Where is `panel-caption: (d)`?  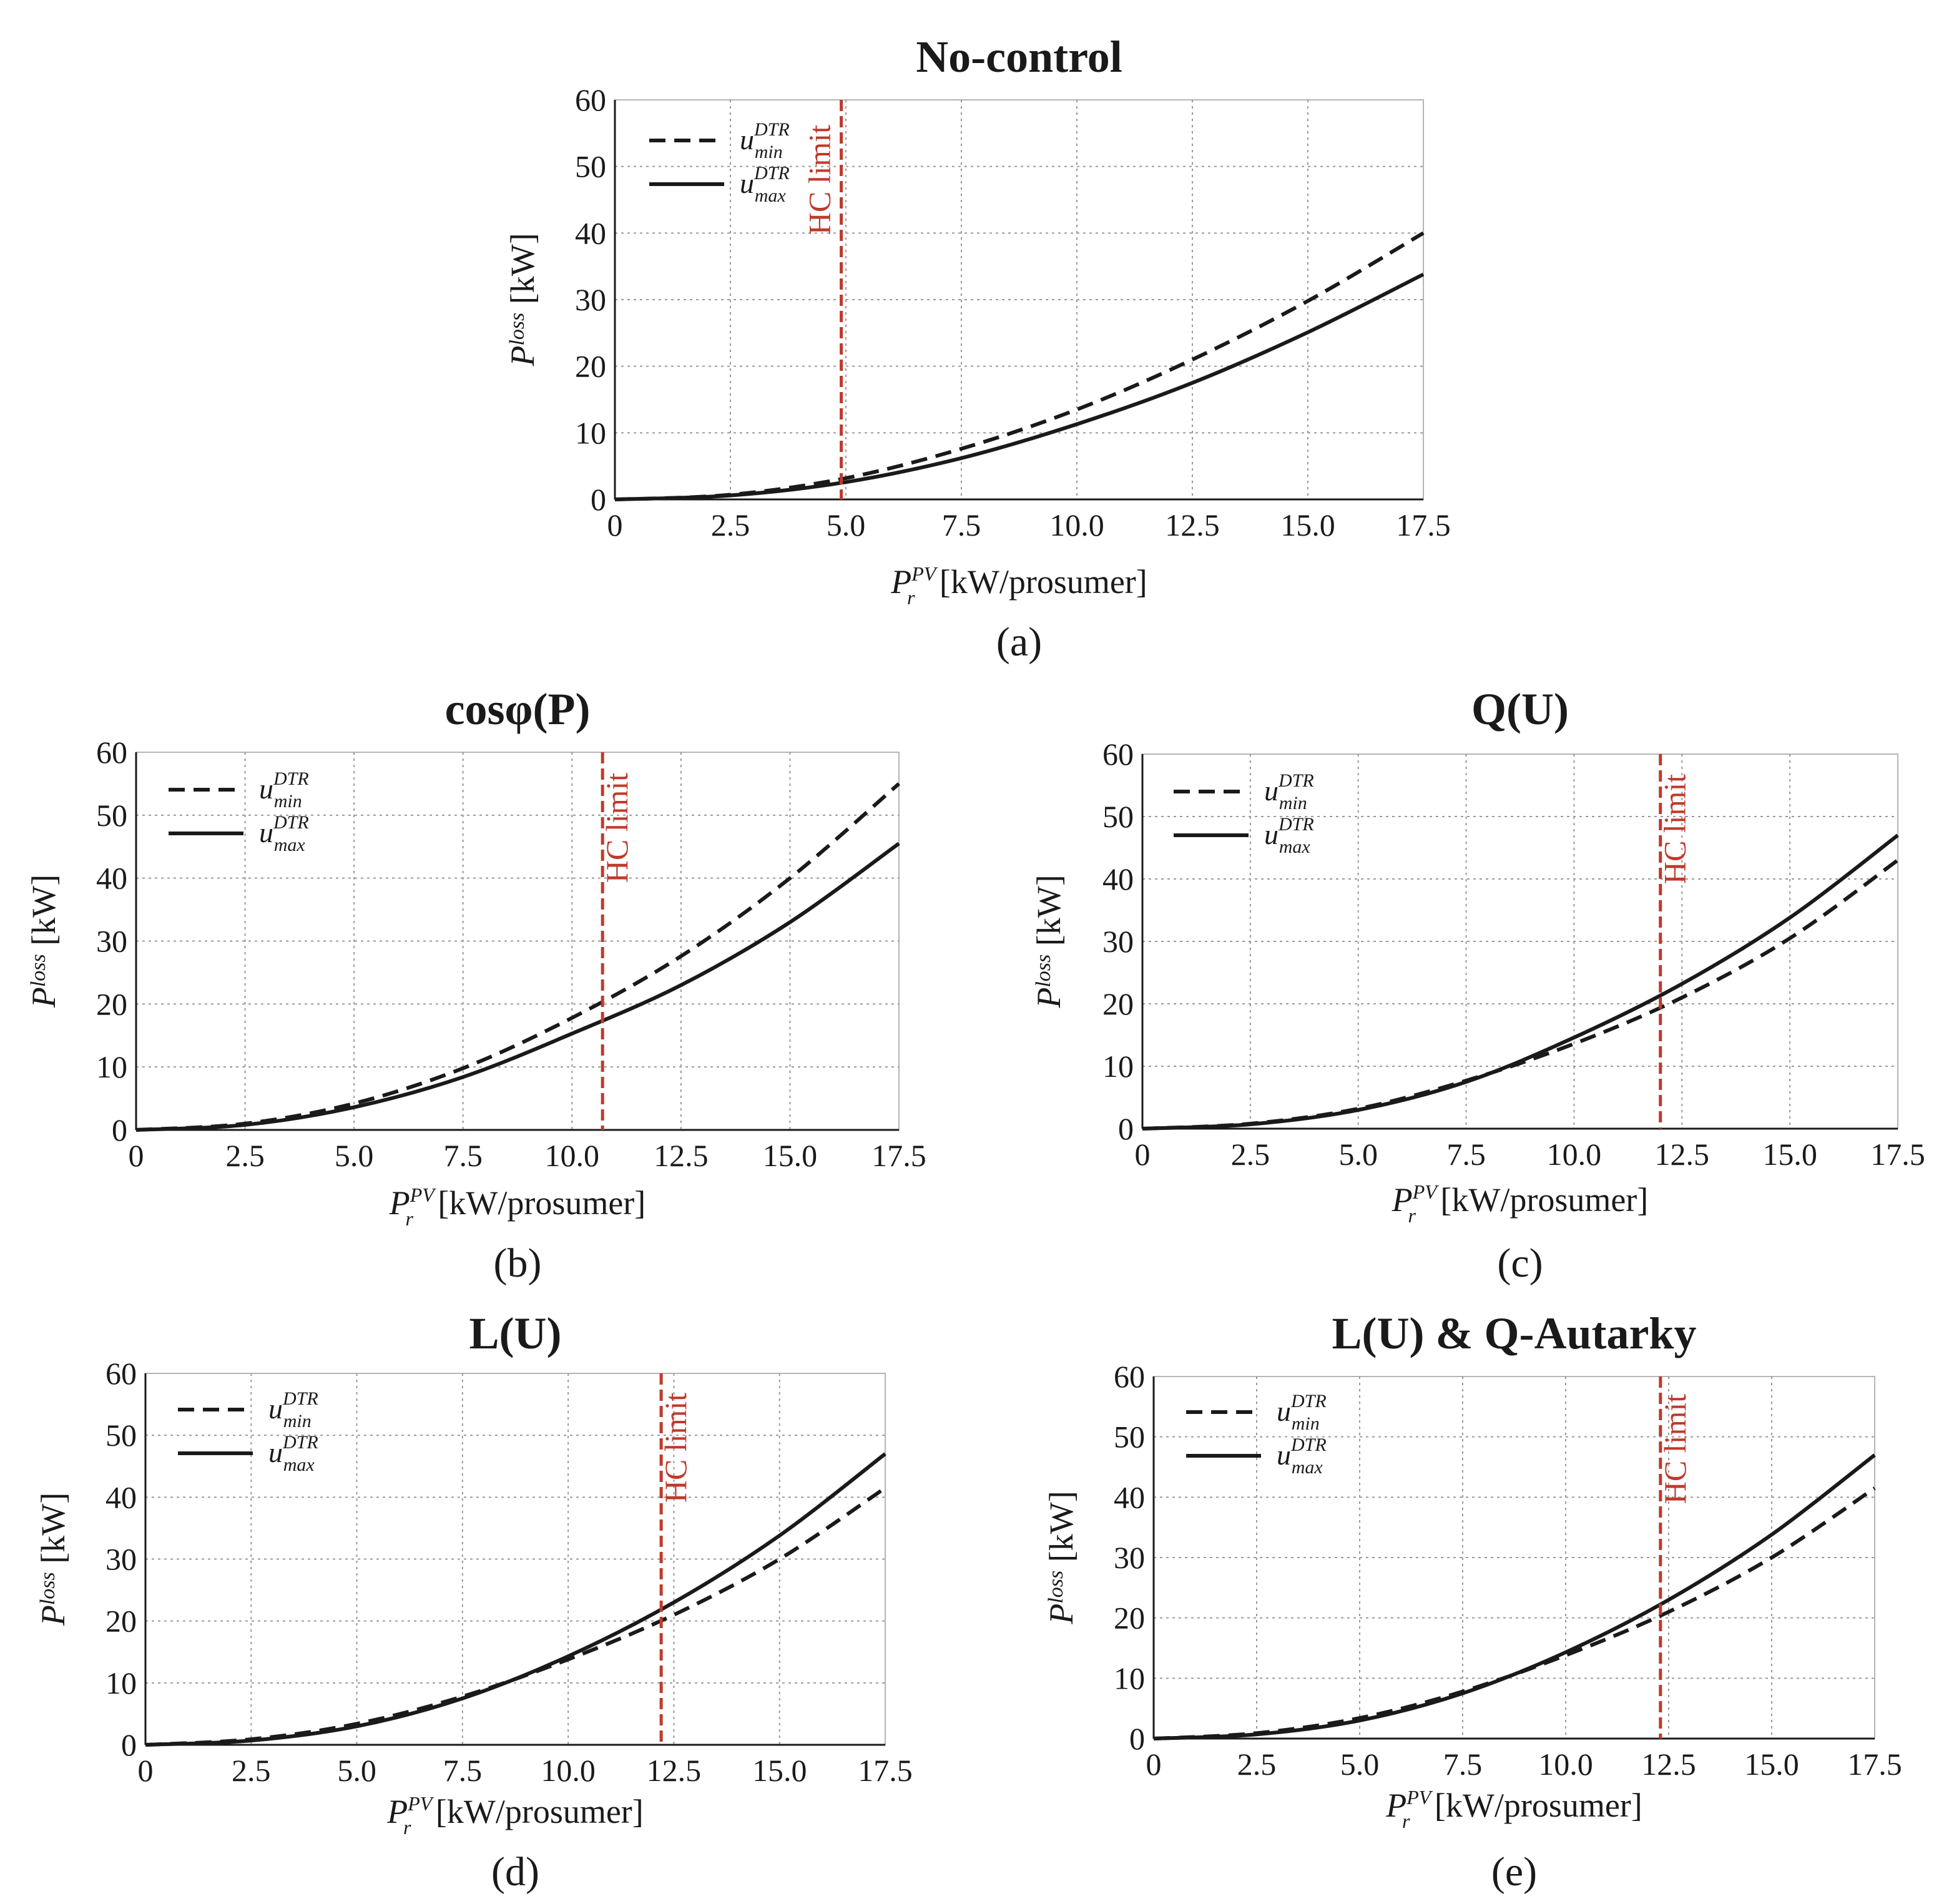
panel-caption: (d) is located at coordinates (515, 1872).